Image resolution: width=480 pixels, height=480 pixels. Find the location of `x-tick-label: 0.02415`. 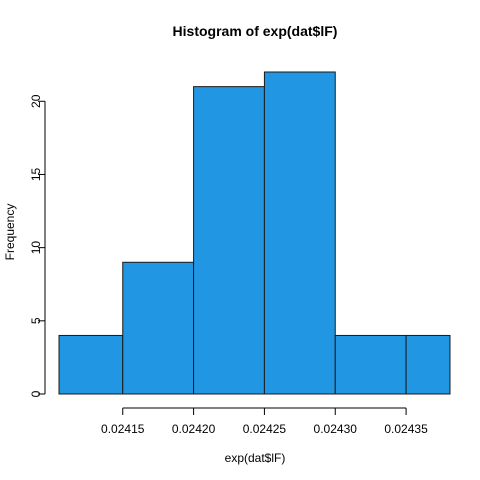

x-tick-label: 0.02415 is located at coordinates (123, 429).